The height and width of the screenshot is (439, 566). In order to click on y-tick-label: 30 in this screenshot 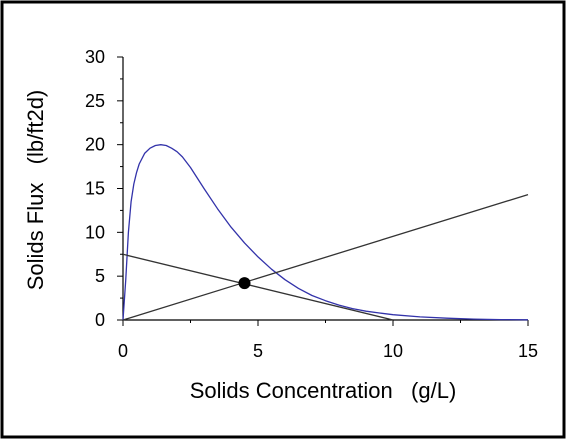, I will do `click(95, 57)`.